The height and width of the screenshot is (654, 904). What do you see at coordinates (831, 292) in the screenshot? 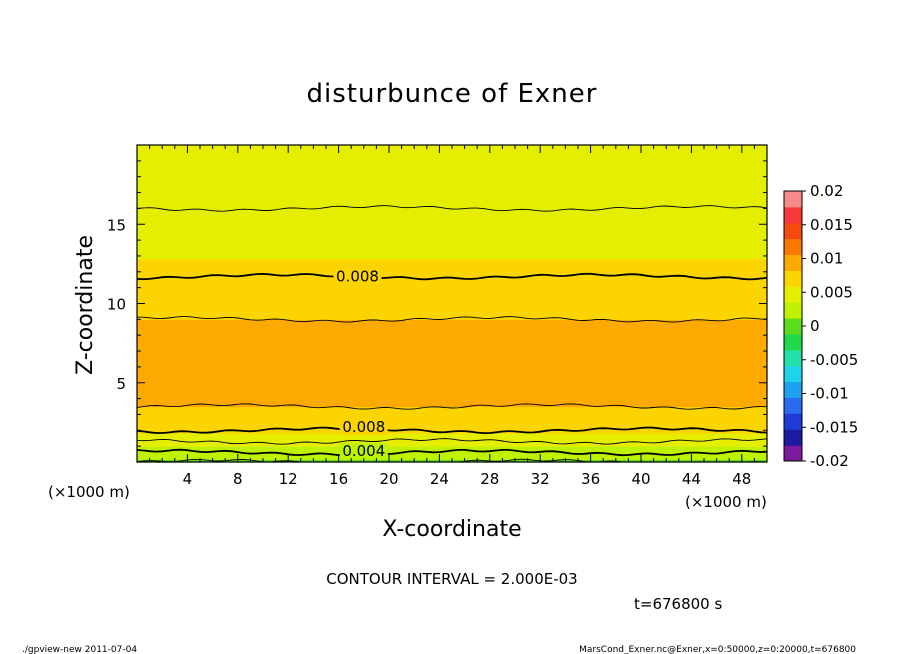
I see `colorbar-tick-label: 0.005` at bounding box center [831, 292].